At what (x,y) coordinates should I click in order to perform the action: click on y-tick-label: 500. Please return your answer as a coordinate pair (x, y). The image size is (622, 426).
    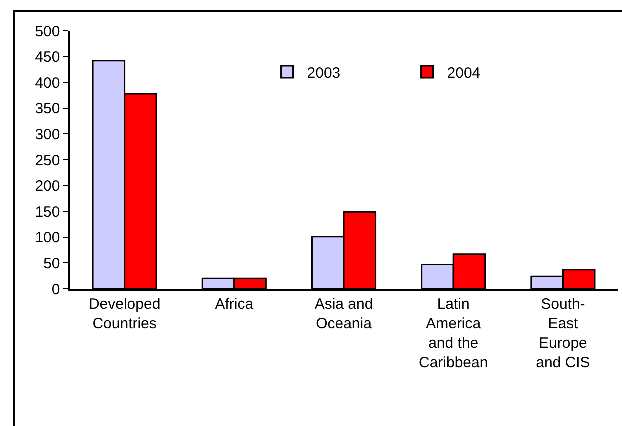
    Looking at the image, I should click on (47, 31).